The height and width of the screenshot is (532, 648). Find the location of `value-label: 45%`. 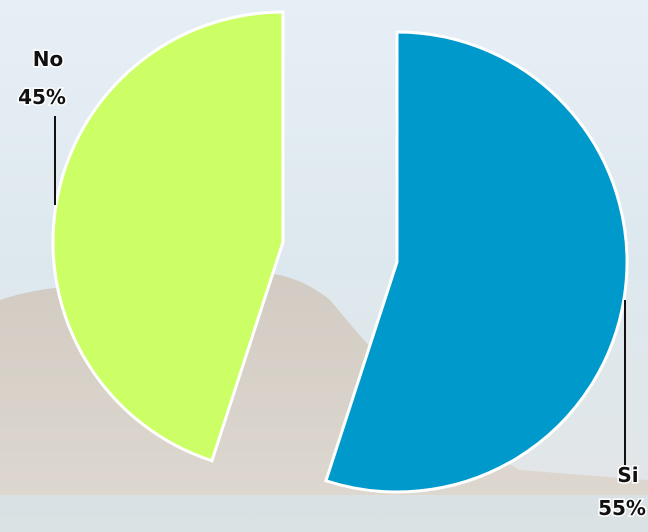

value-label: 45% is located at coordinates (42, 97).